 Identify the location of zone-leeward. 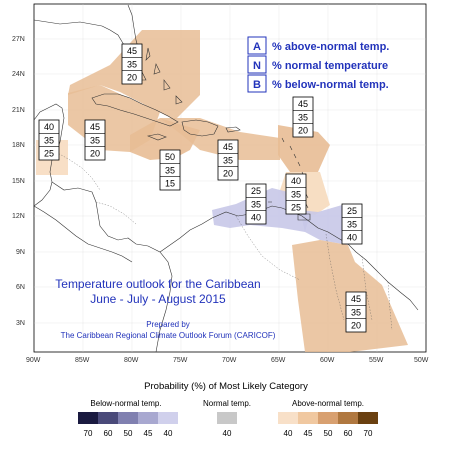
(304, 148).